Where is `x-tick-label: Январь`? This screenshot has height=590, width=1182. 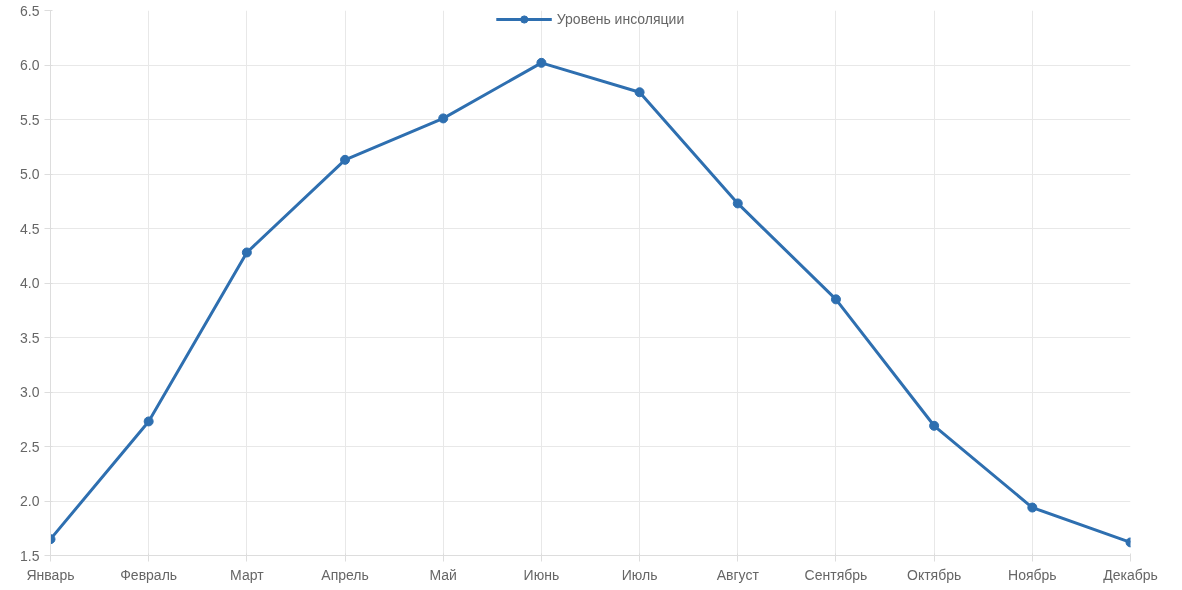
x-tick-label: Январь is located at coordinates (50, 574).